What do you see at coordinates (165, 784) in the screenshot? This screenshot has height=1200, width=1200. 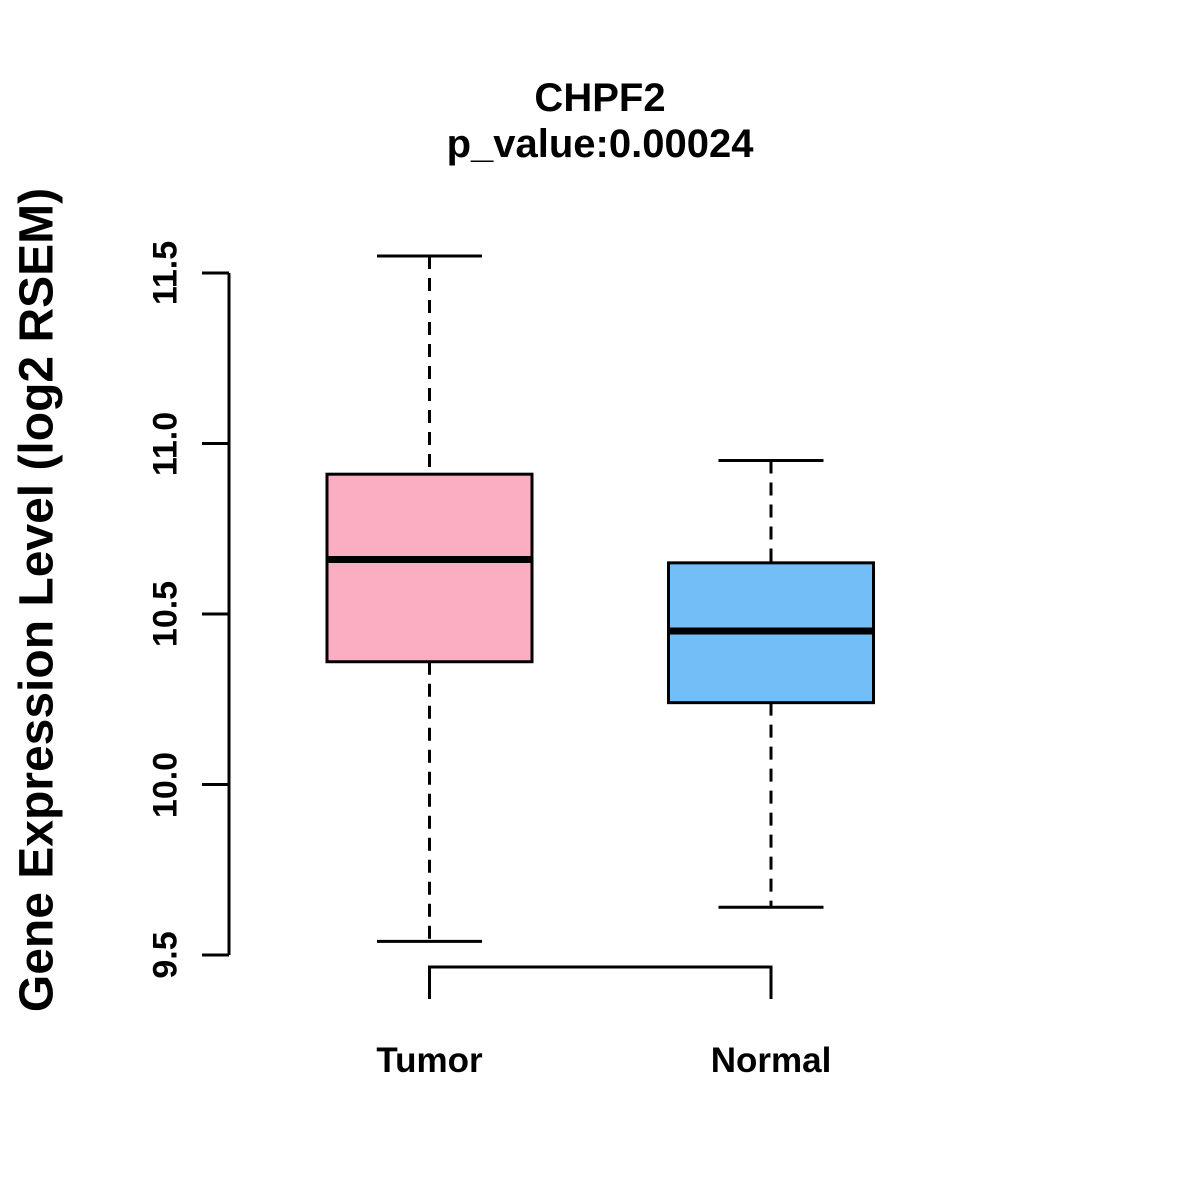 I see `y-tick-label: 10.0` at bounding box center [165, 784].